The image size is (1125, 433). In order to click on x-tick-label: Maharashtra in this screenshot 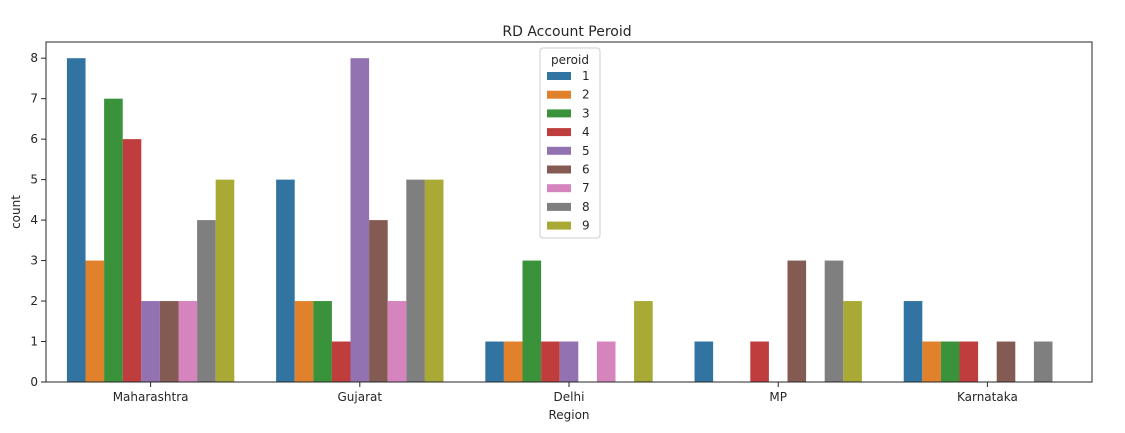, I will do `click(151, 397)`.